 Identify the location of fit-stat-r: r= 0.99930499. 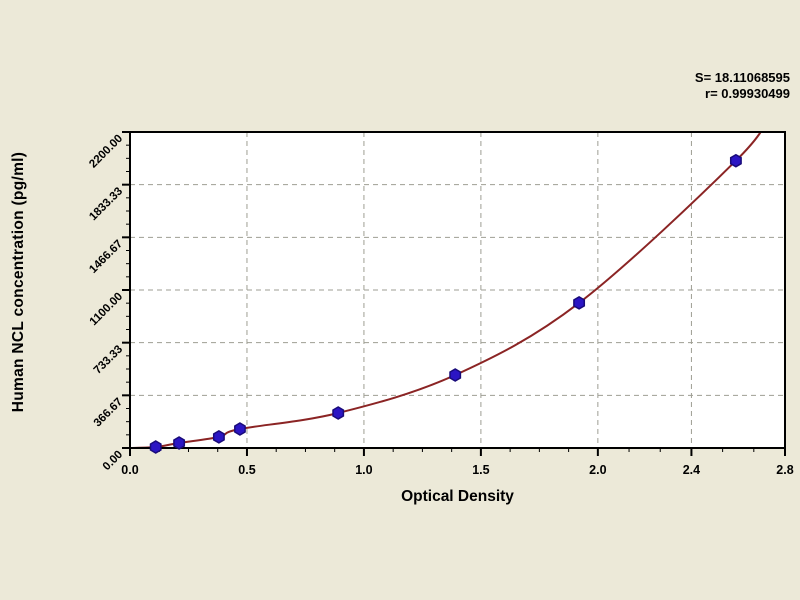
(747, 93).